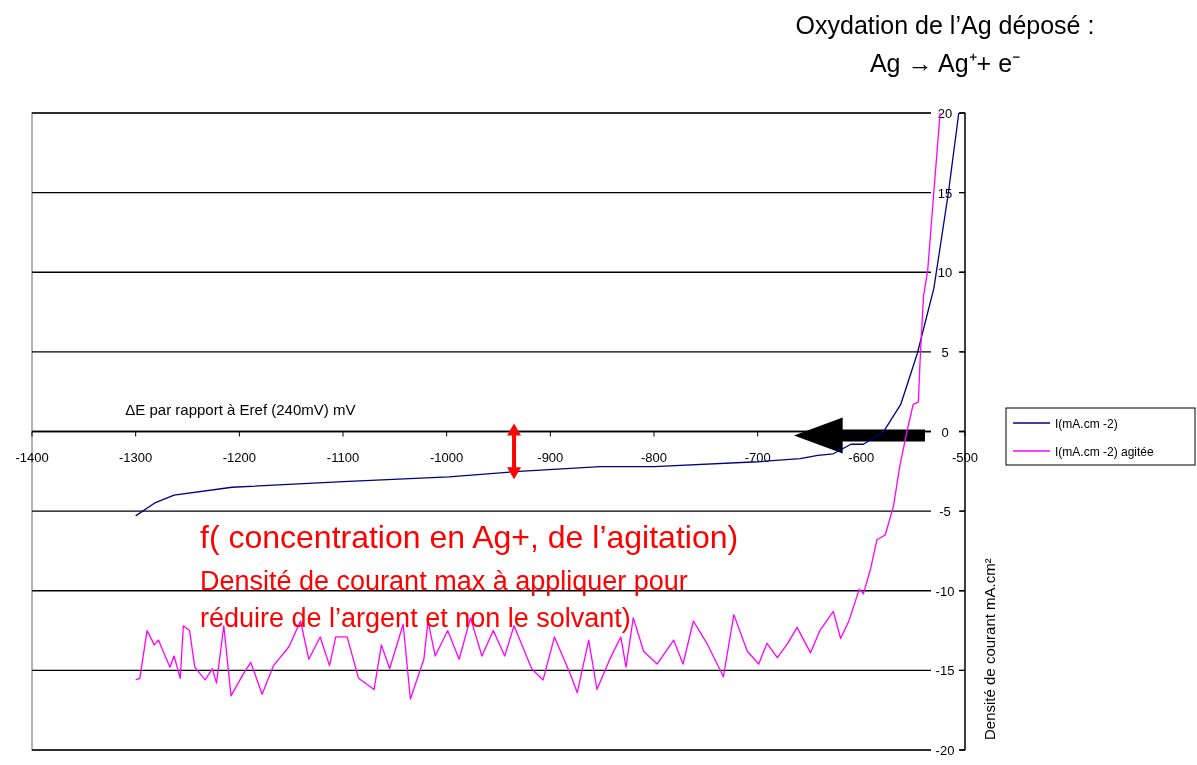 The width and height of the screenshot is (1197, 765). I want to click on x-tick-label: -1200, so click(239, 457).